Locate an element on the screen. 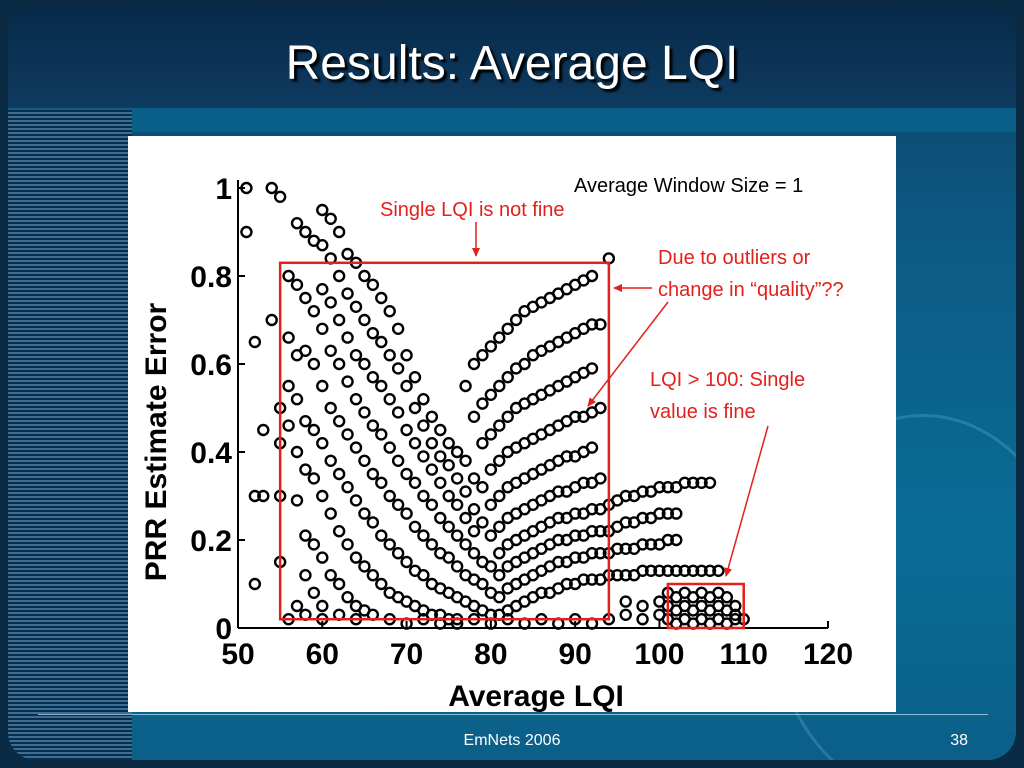 This screenshot has width=1024, height=768. y-tick-label: 0.4 is located at coordinates (211, 453).